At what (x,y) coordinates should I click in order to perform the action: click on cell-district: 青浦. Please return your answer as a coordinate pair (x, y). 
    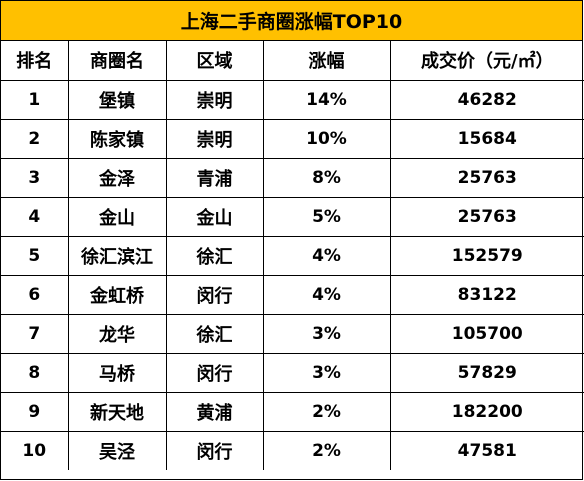
    Looking at the image, I should click on (214, 177).